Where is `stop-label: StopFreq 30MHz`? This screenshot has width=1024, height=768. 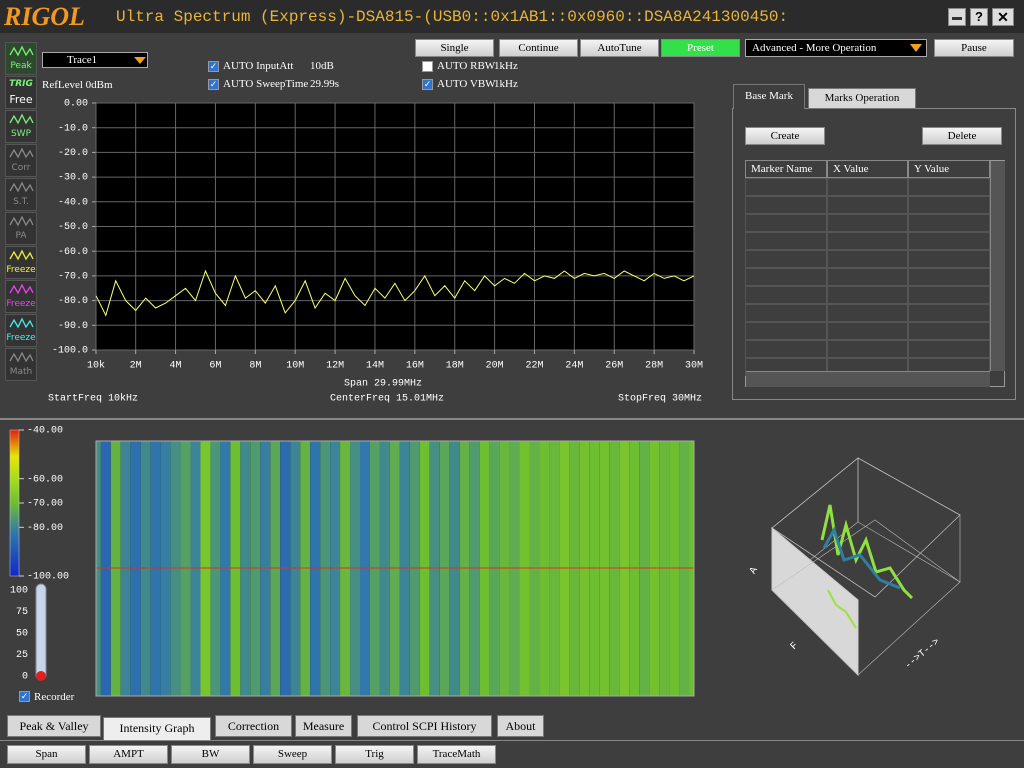 stop-label: StopFreq 30MHz is located at coordinates (660, 399).